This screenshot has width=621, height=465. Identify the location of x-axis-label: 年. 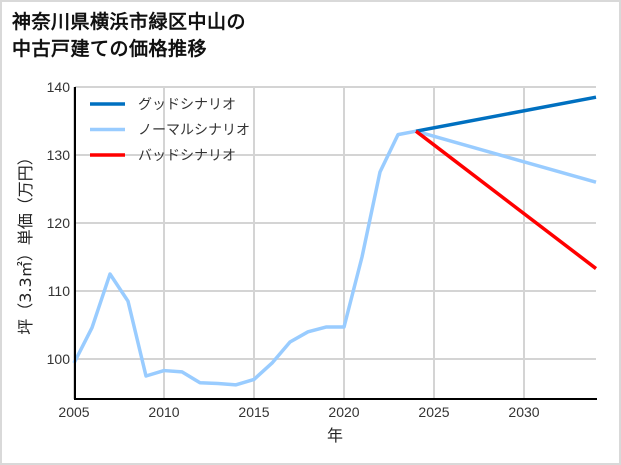
(335, 435).